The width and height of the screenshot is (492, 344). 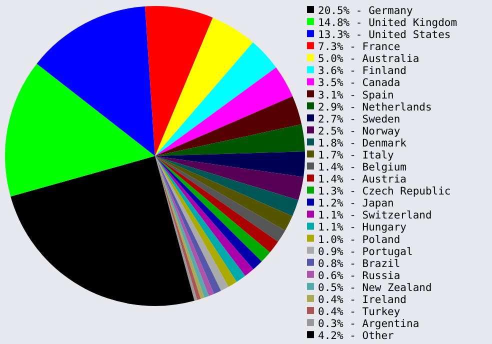 What do you see at coordinates (384, 192) in the screenshot?
I see `legend-label: 1.3% - Czech Republic` at bounding box center [384, 192].